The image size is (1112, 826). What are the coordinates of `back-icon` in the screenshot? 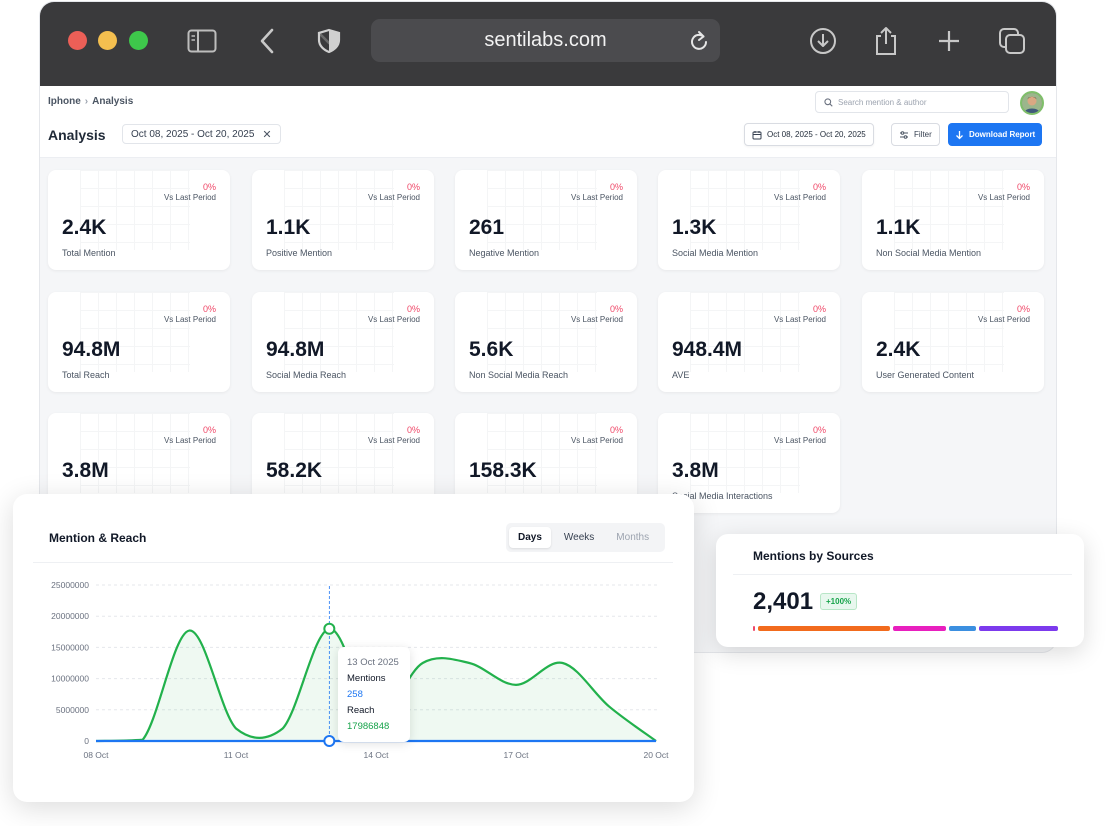 It's located at (267, 41).